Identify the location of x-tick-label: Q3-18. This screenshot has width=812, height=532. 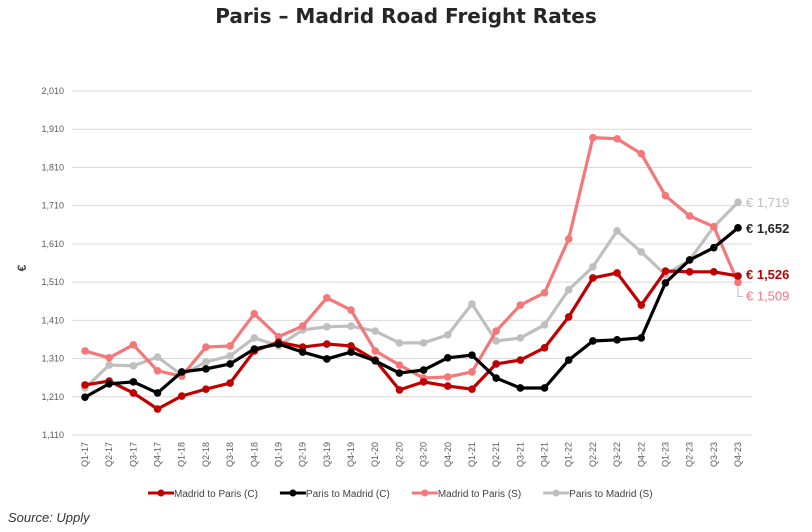
(230, 454).